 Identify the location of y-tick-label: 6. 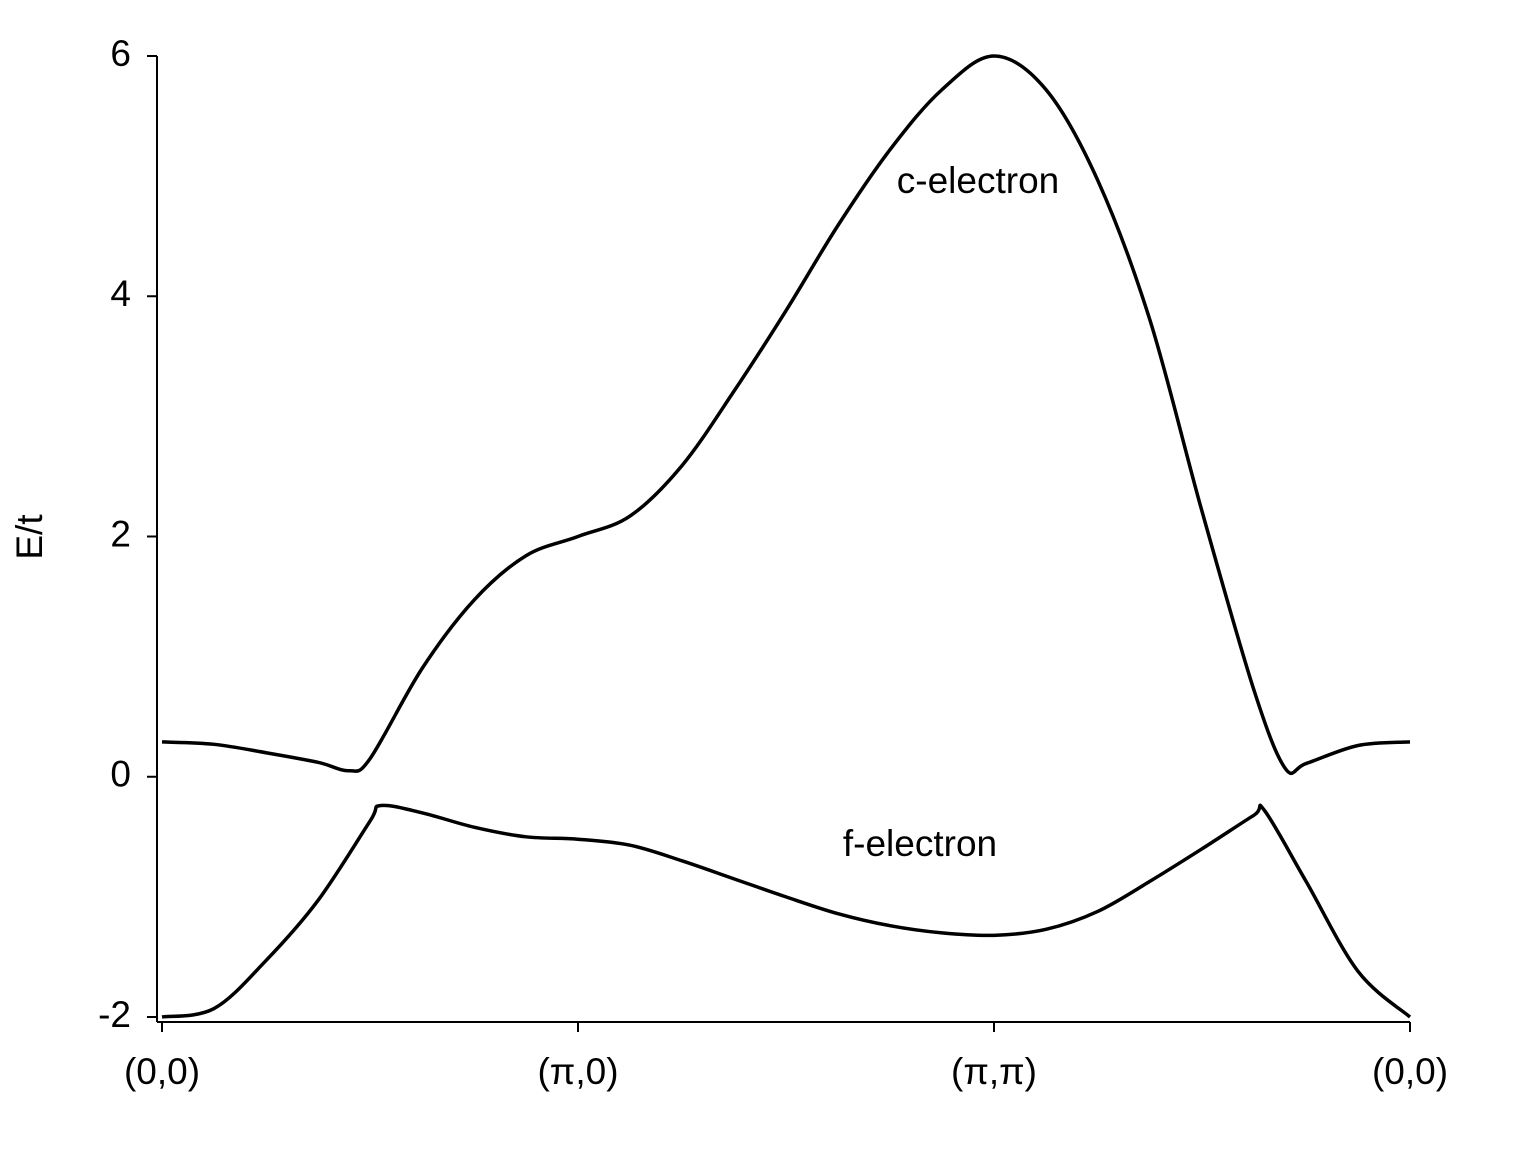
(120, 53).